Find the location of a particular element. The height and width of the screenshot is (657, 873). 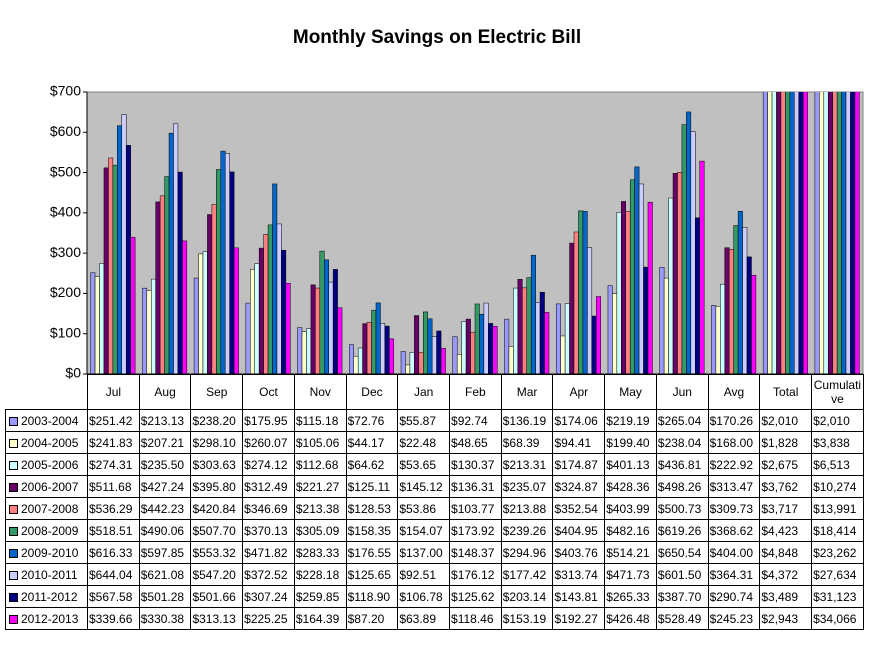

table-cell: $426.48 is located at coordinates (630, 618).